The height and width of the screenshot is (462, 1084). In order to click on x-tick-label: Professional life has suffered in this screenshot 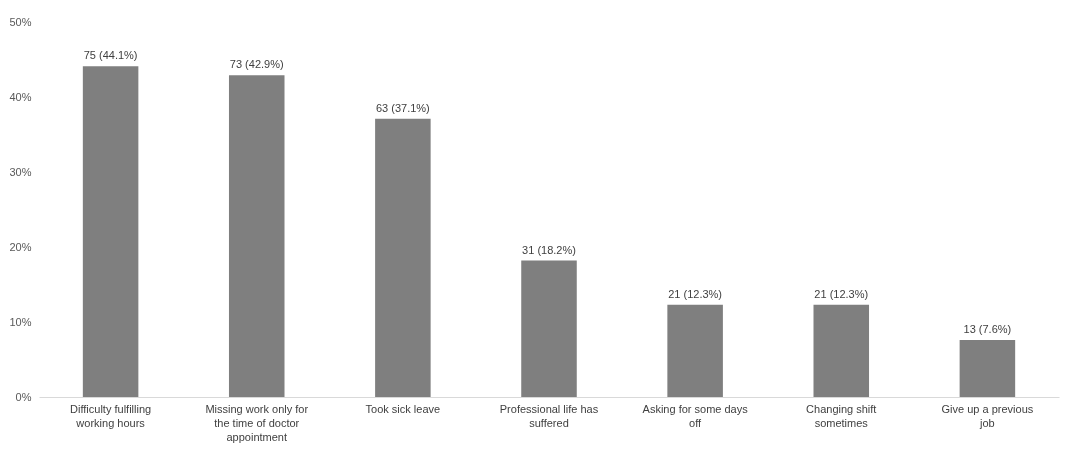, I will do `click(549, 415)`.